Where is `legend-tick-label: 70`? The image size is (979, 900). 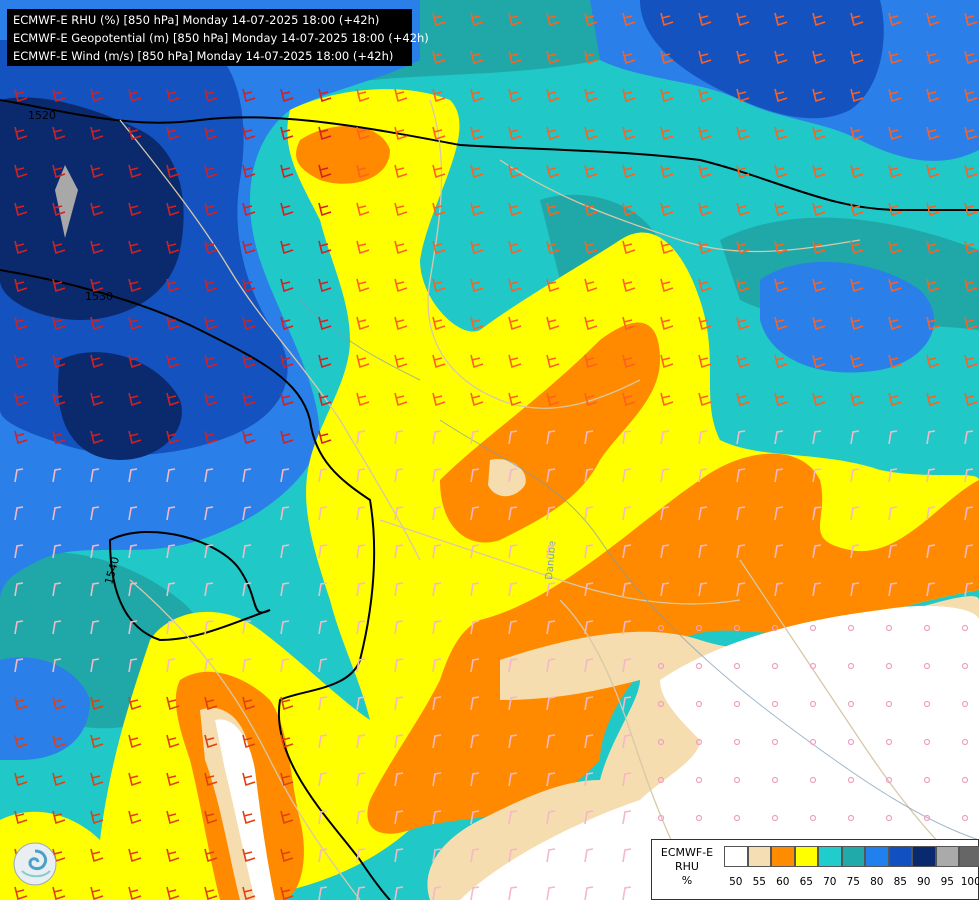
legend-tick-label: 70 is located at coordinates (830, 882).